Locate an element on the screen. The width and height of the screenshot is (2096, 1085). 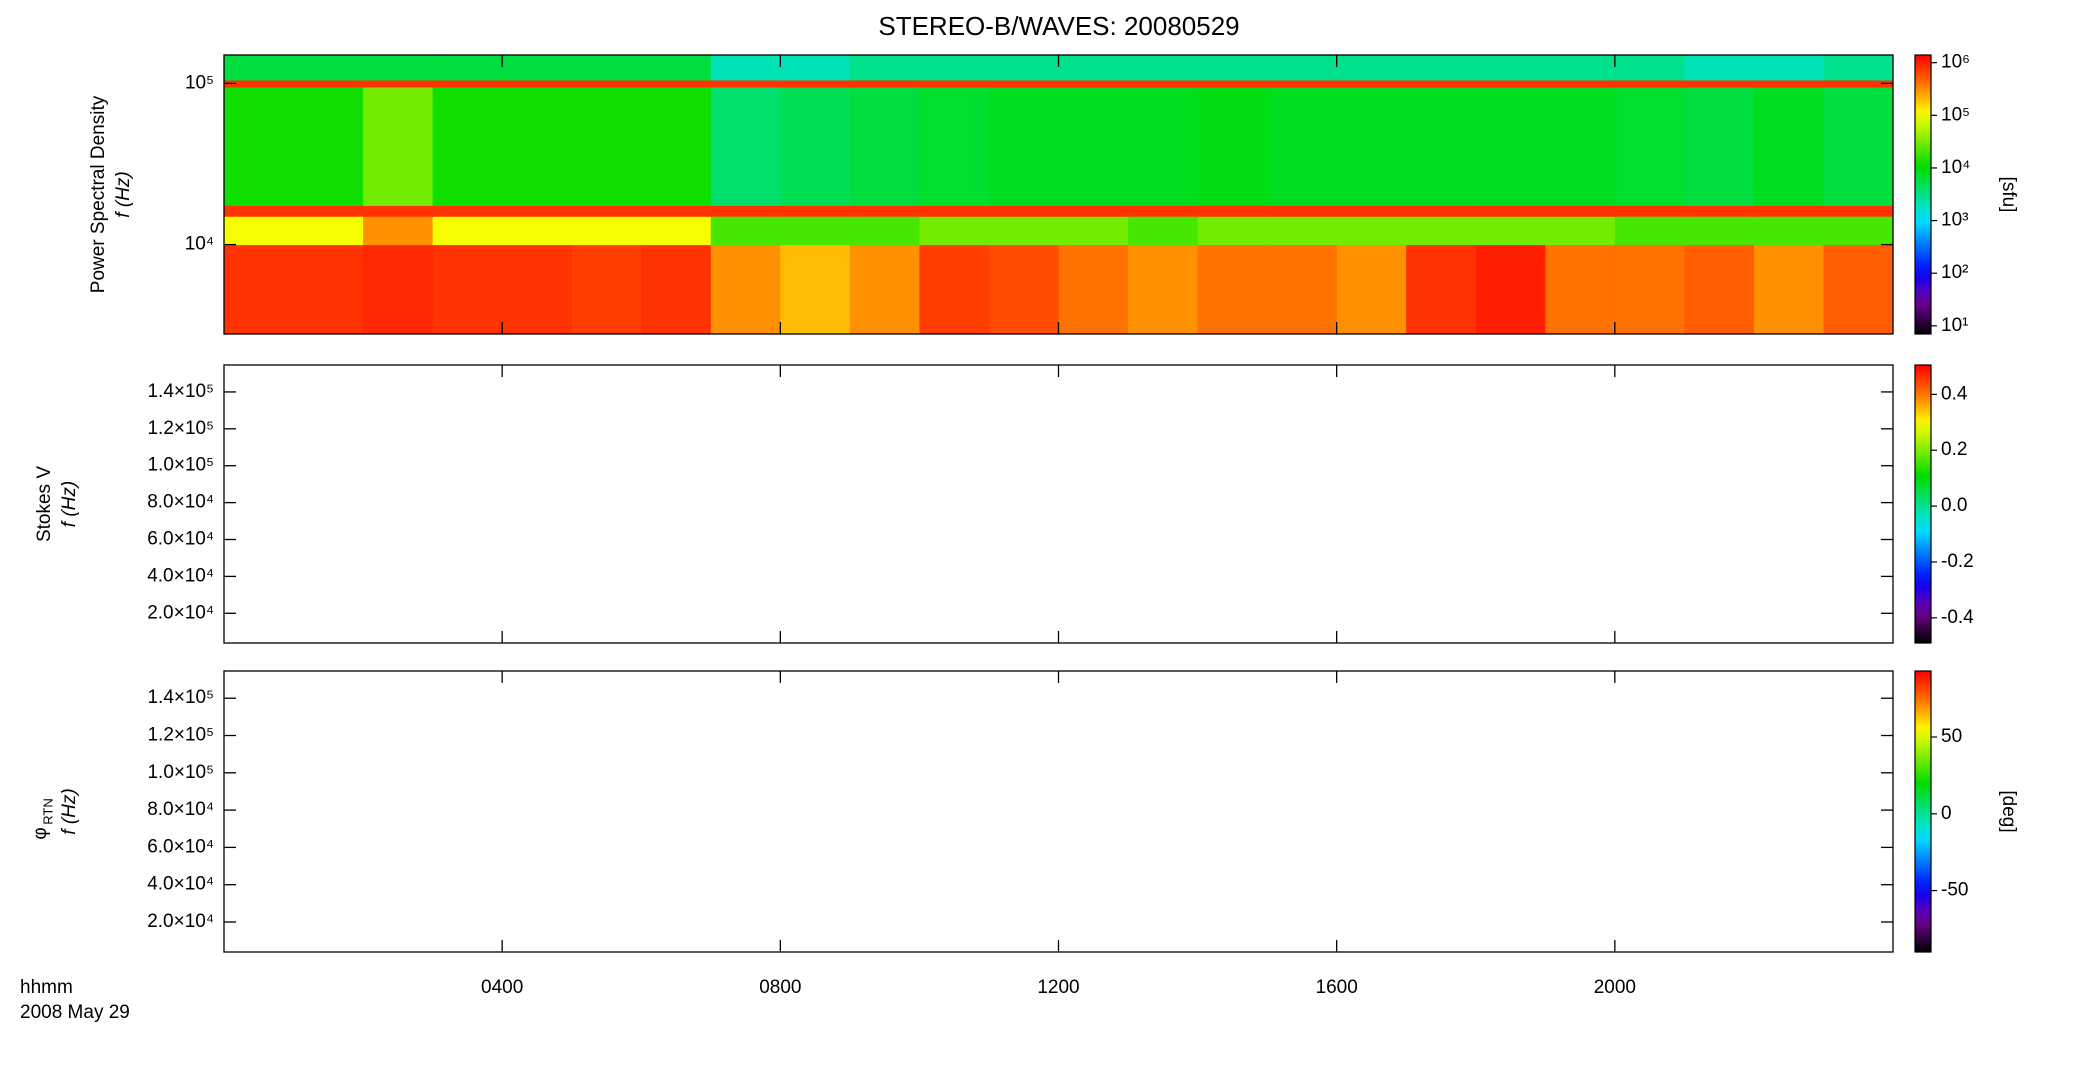
y-axis-label: Power Spectral Density is located at coordinates (98, 194).